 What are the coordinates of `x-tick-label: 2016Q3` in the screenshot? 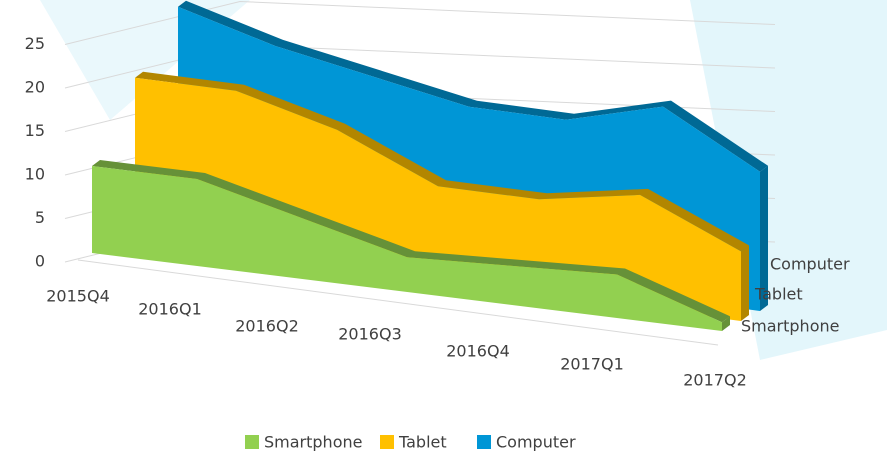 It's located at (370, 334).